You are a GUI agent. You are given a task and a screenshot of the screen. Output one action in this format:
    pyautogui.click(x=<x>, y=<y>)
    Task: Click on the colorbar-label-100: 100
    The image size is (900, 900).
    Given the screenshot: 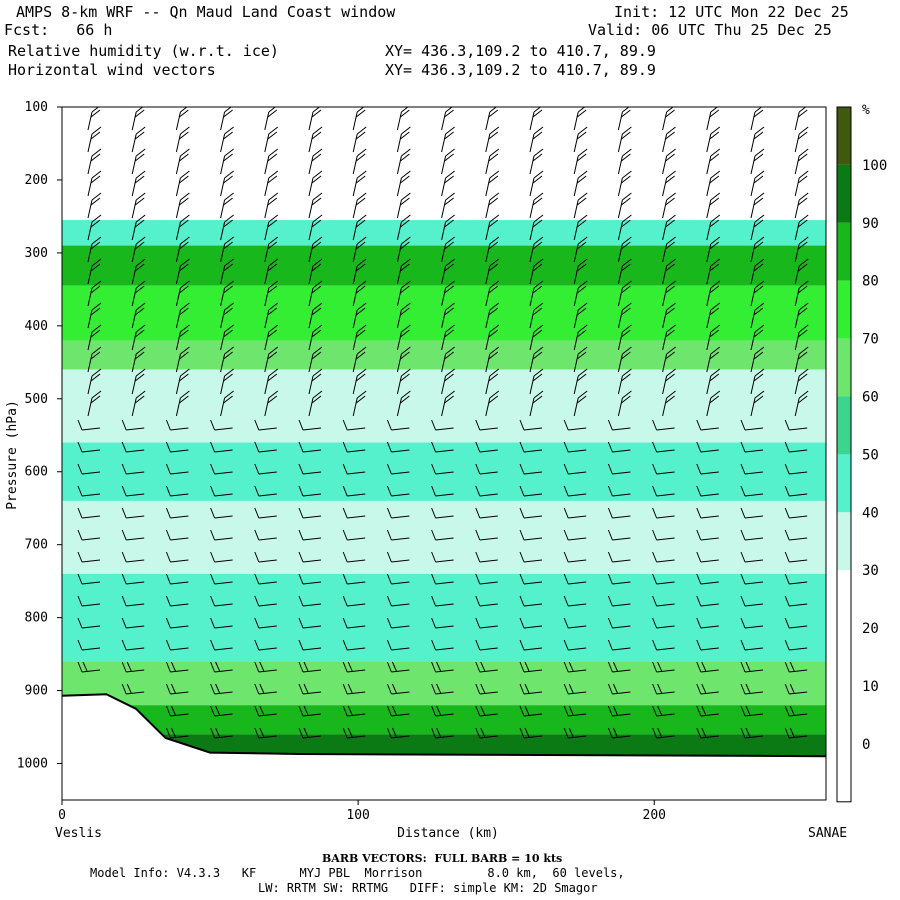 What is the action you would take?
    pyautogui.click(x=874, y=166)
    